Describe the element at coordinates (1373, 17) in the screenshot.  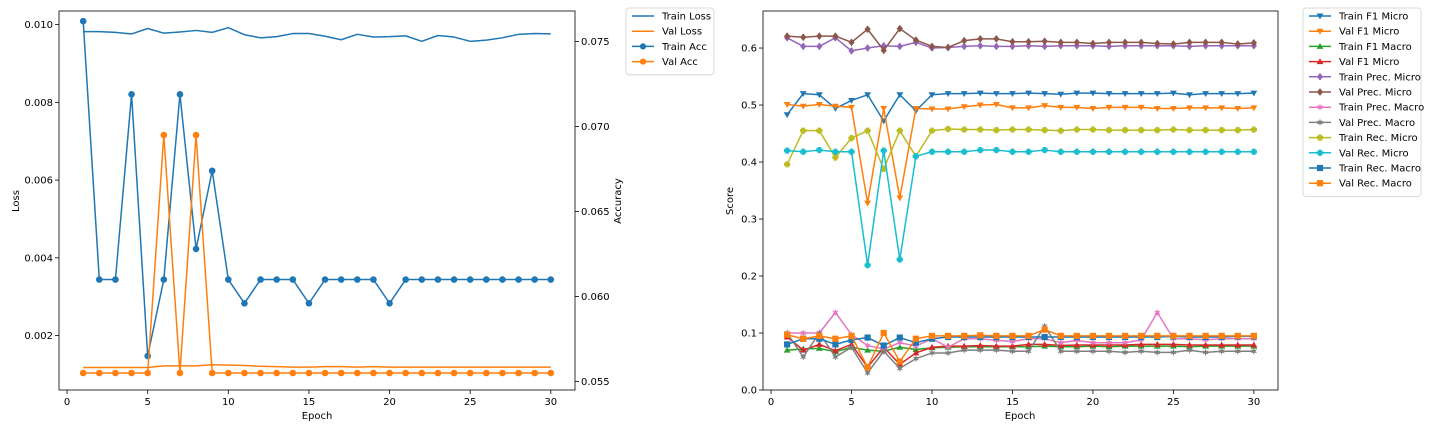
I see `legend-label: Train F1 Micro` at that location.